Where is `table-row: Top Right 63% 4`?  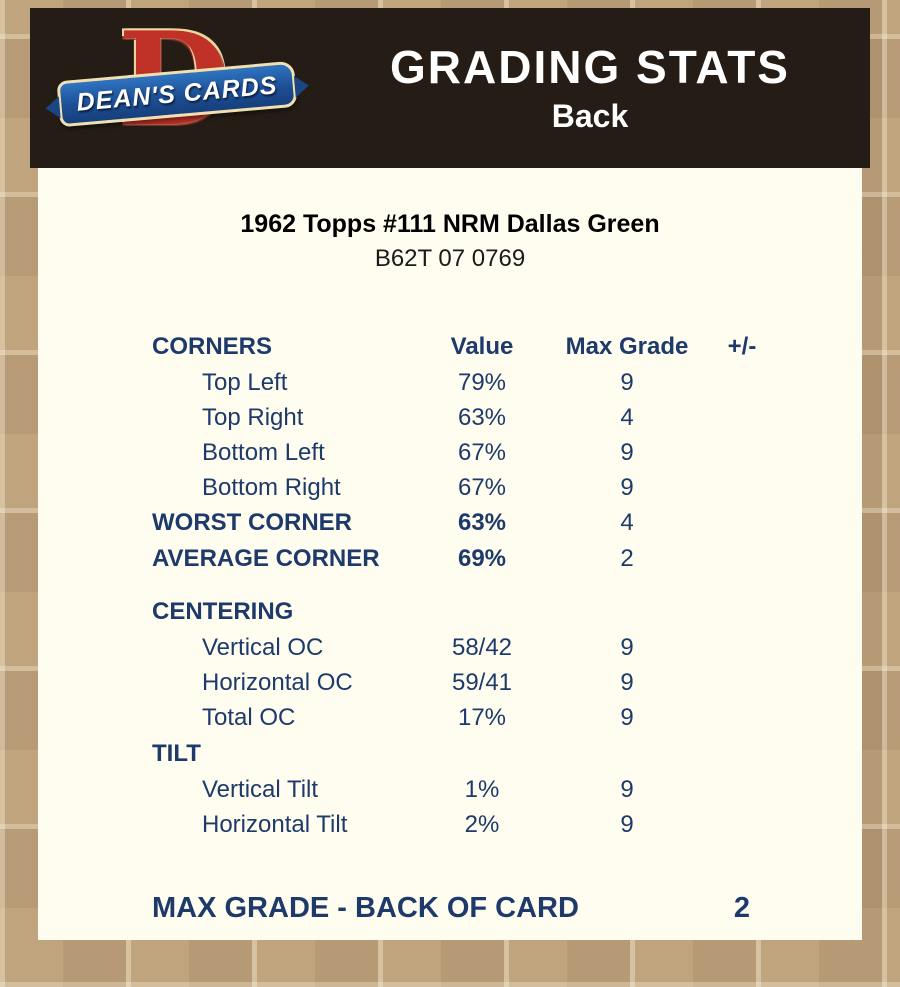
table-row: Top Right 63% 4 is located at coordinates (507, 417).